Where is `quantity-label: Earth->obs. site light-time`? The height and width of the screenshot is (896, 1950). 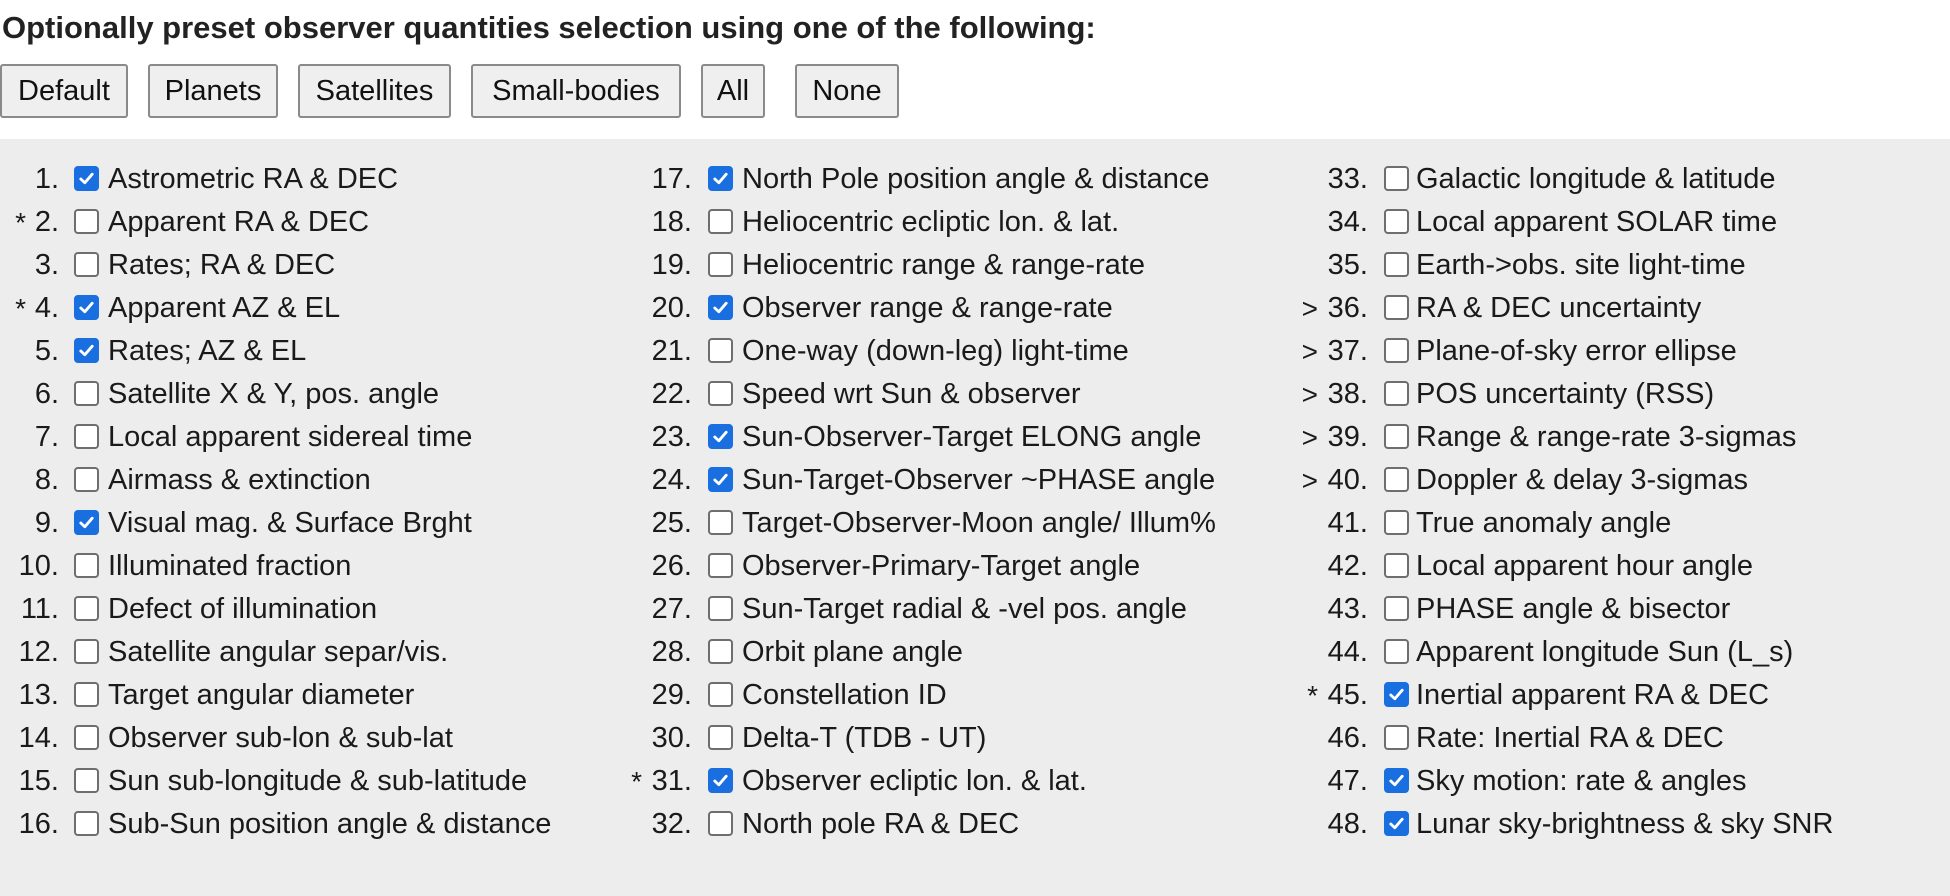 quantity-label: Earth->obs. site light-time is located at coordinates (1581, 265).